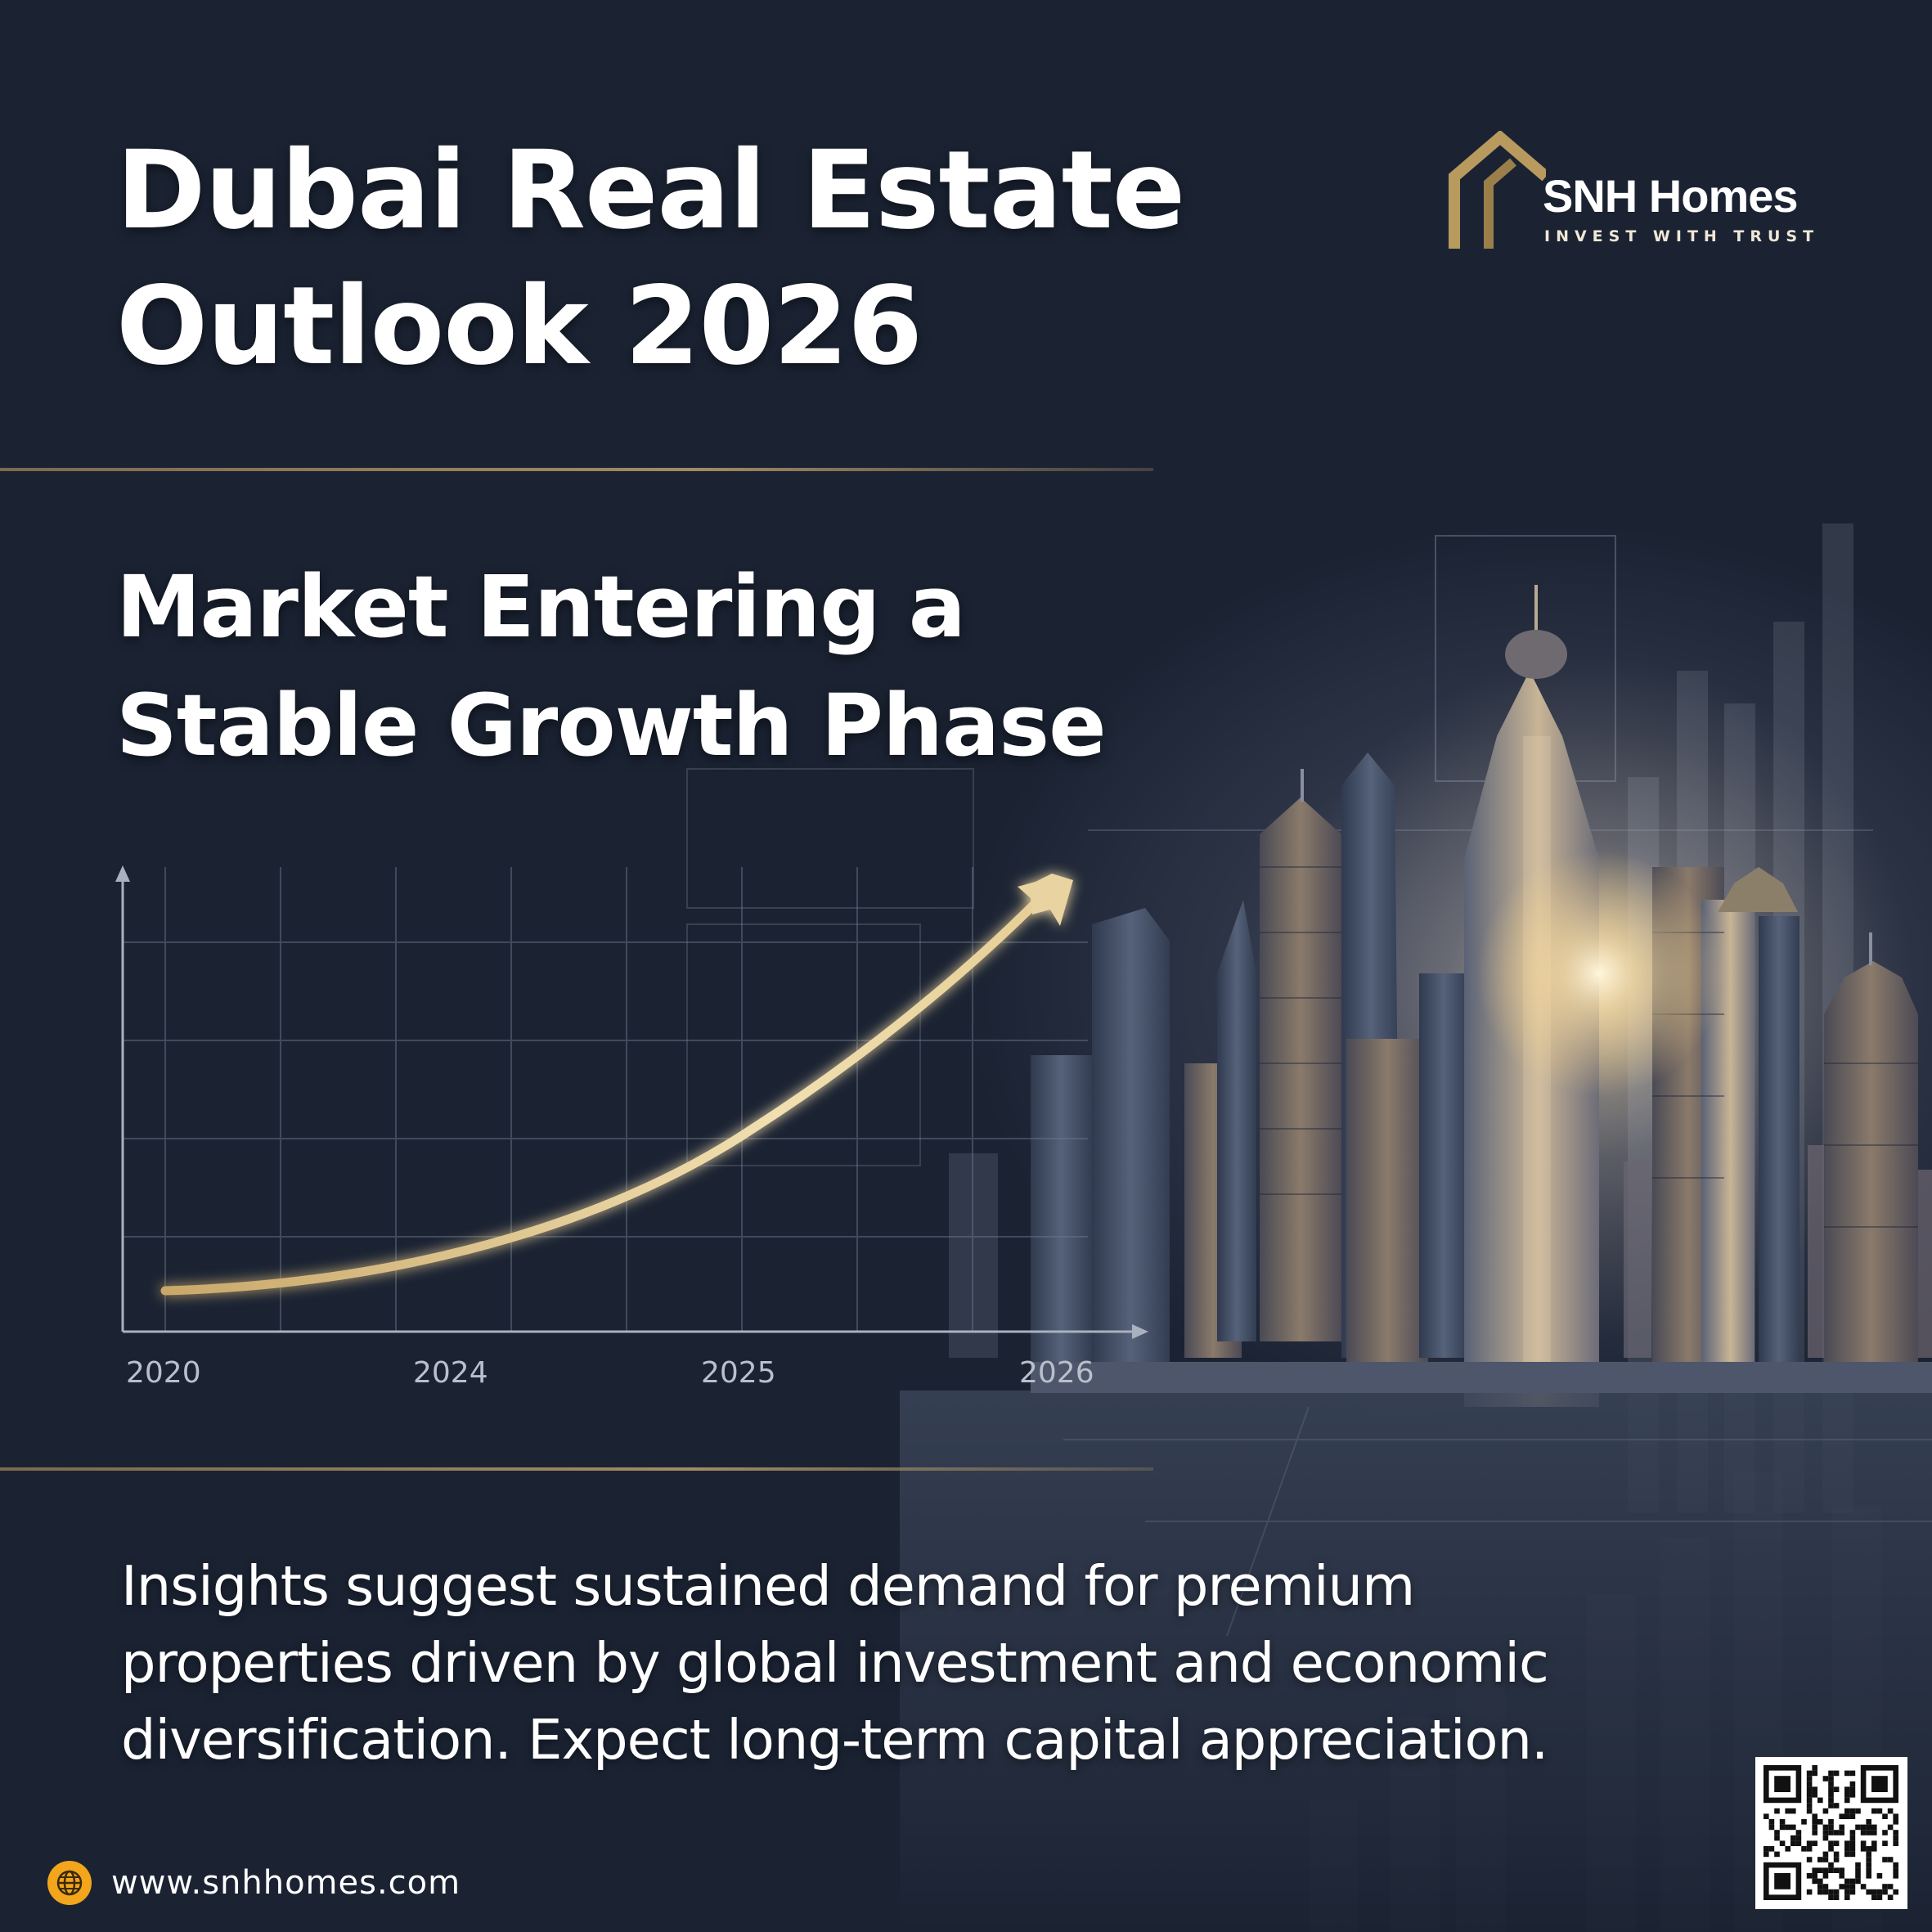  I want to click on growth-curve, so click(602, 1095).